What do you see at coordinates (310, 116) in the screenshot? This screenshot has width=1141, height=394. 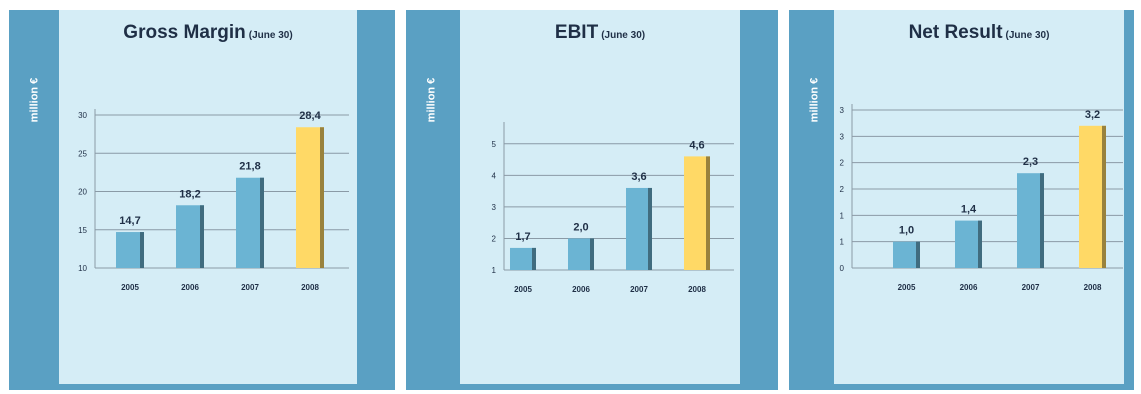 I see `data-label: 28,4` at bounding box center [310, 116].